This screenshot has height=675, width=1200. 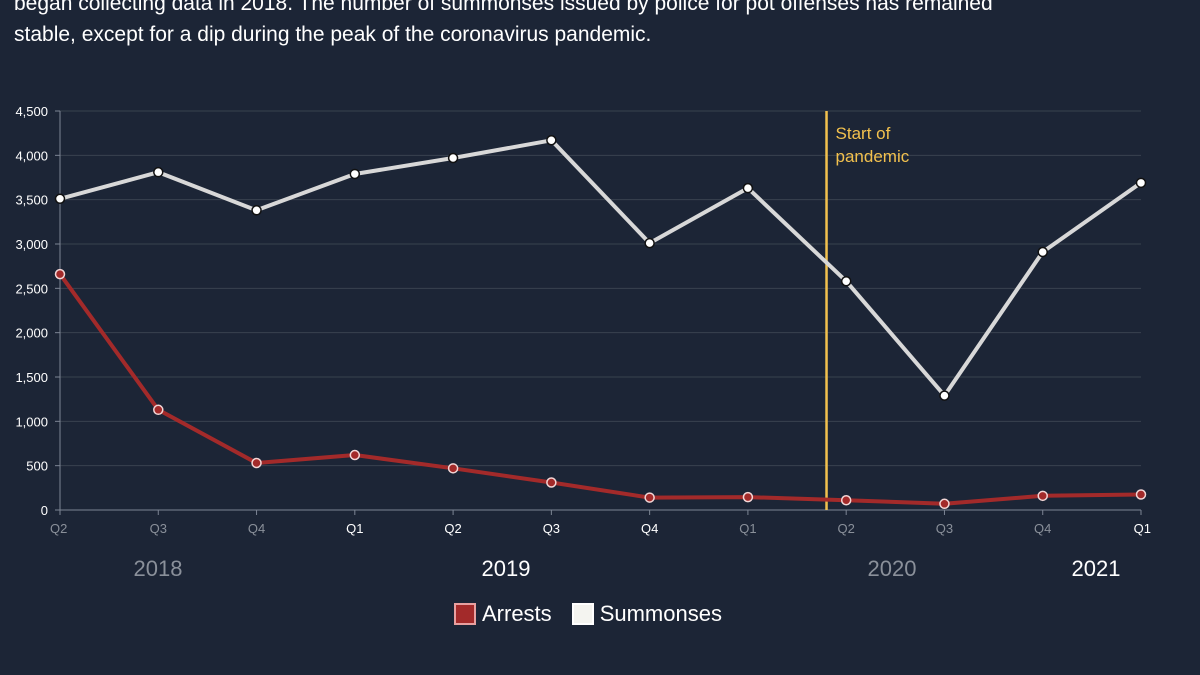 I want to click on y-tick-label-500: 500, so click(x=37, y=466).